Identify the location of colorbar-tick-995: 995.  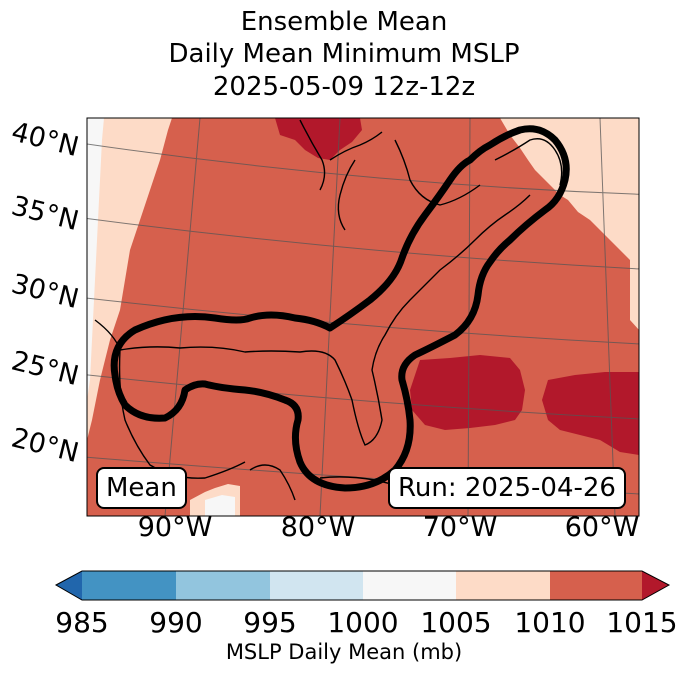
(270, 622).